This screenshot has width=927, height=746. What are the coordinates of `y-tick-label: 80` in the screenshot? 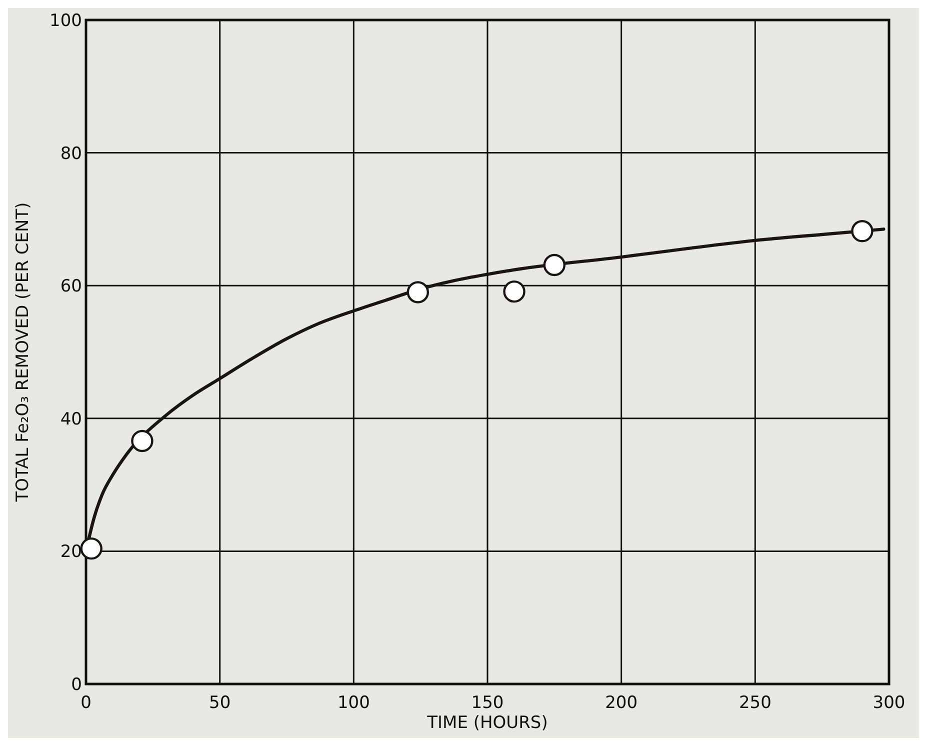 It's located at (71, 154).